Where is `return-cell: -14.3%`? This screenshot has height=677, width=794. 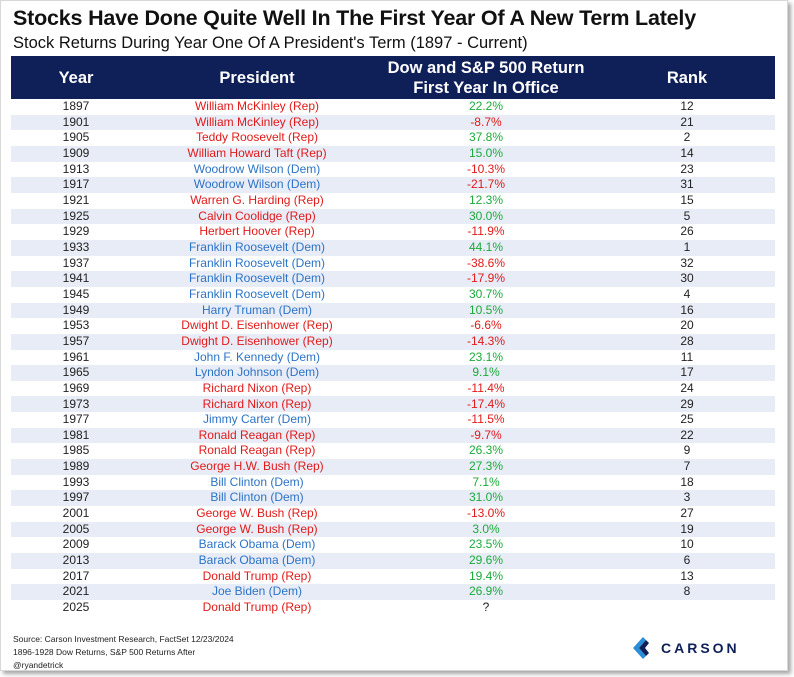 return-cell: -14.3% is located at coordinates (486, 340).